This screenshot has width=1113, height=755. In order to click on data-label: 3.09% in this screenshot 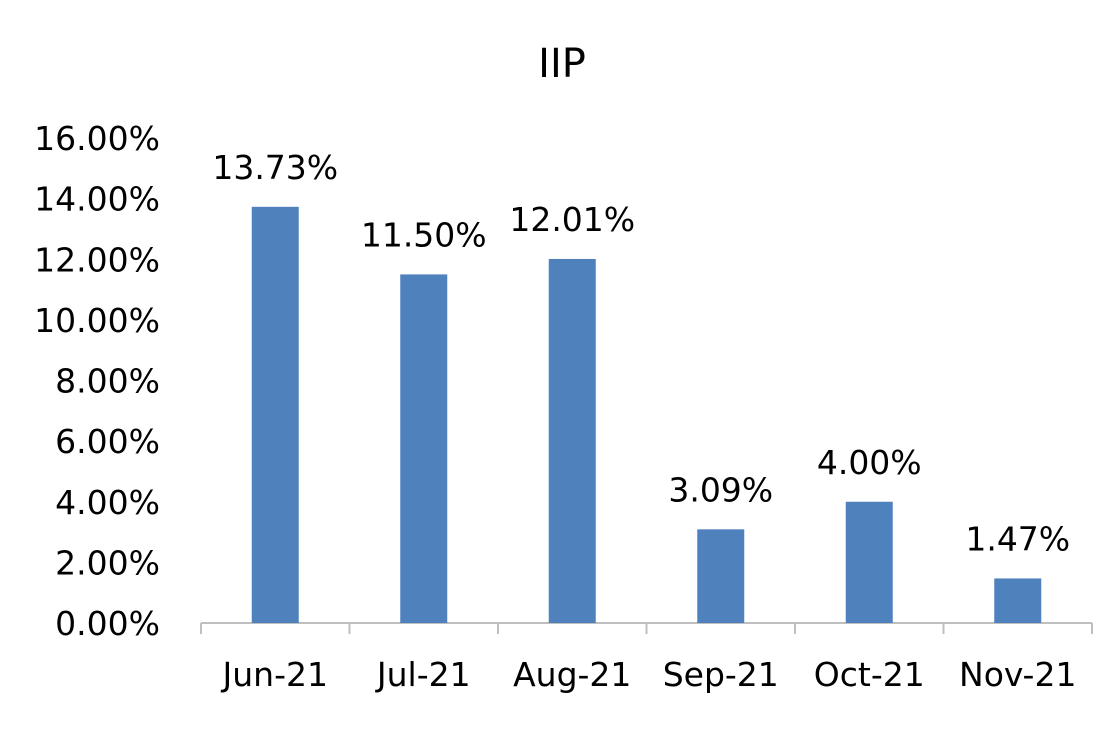, I will do `click(720, 489)`.